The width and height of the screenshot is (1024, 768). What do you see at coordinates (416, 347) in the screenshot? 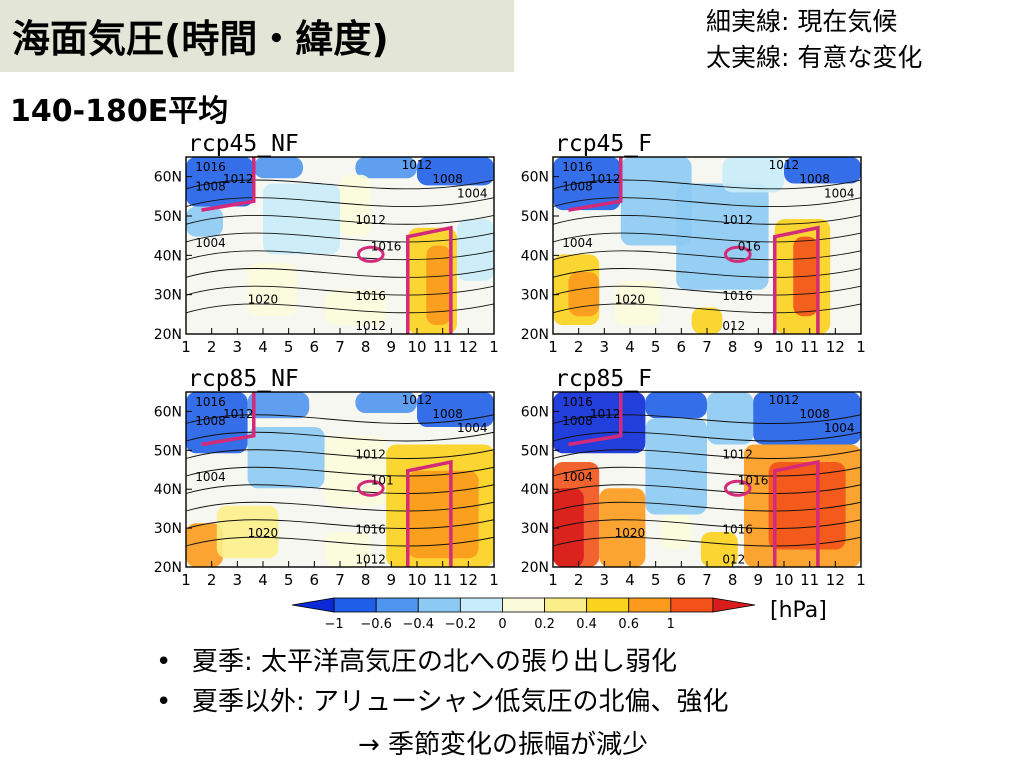
I see `x-tick-label: 10` at bounding box center [416, 347].